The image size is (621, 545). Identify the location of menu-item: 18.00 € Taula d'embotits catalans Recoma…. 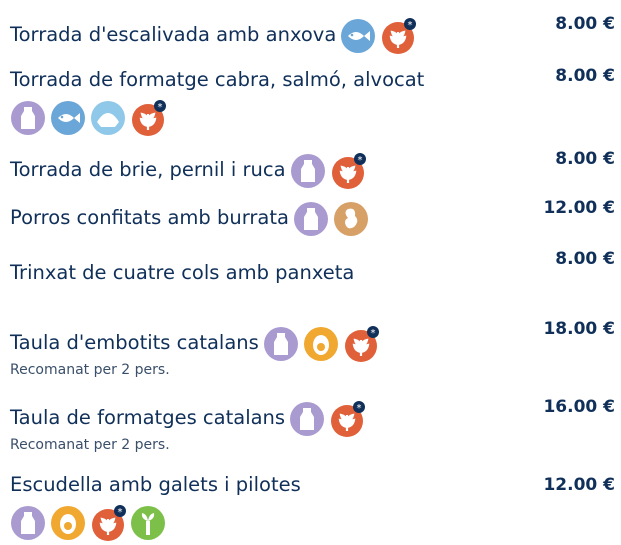
(312, 348).